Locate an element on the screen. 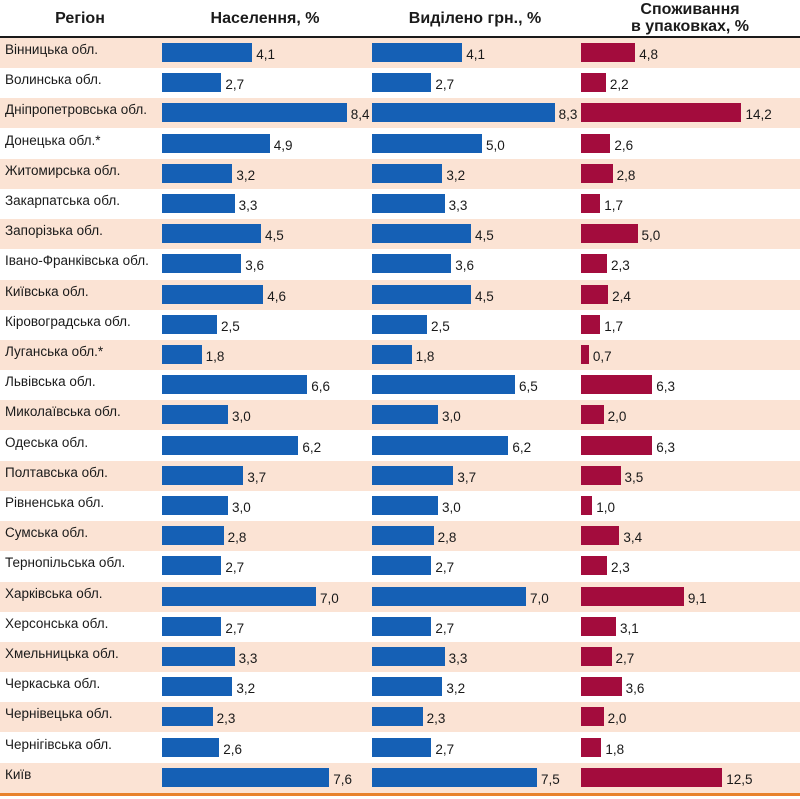 The image size is (800, 799). chart-row: Хмельницька обл. 3,3 3,3 2,7 is located at coordinates (400, 657).